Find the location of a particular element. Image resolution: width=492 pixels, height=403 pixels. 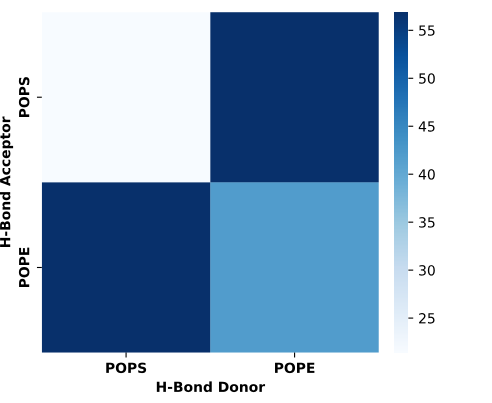

color-bar-label: 35 is located at coordinates (427, 222).